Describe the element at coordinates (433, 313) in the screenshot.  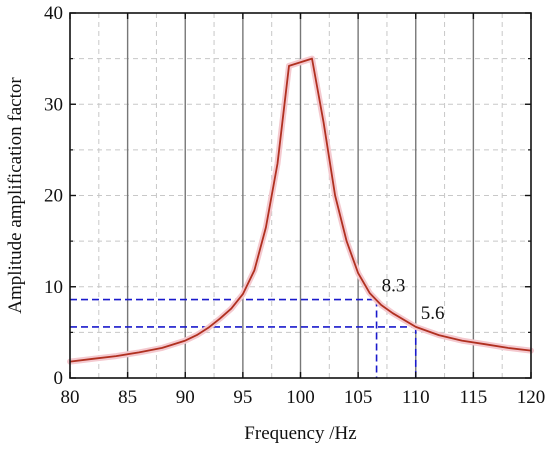
I see `reference-value-label: 5.6` at that location.